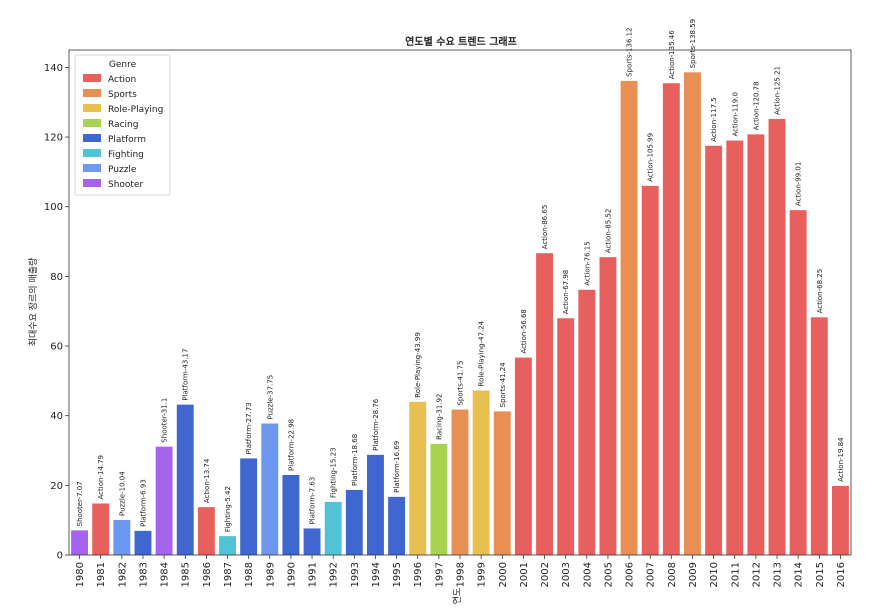  I want to click on bar-1994, so click(375, 504).